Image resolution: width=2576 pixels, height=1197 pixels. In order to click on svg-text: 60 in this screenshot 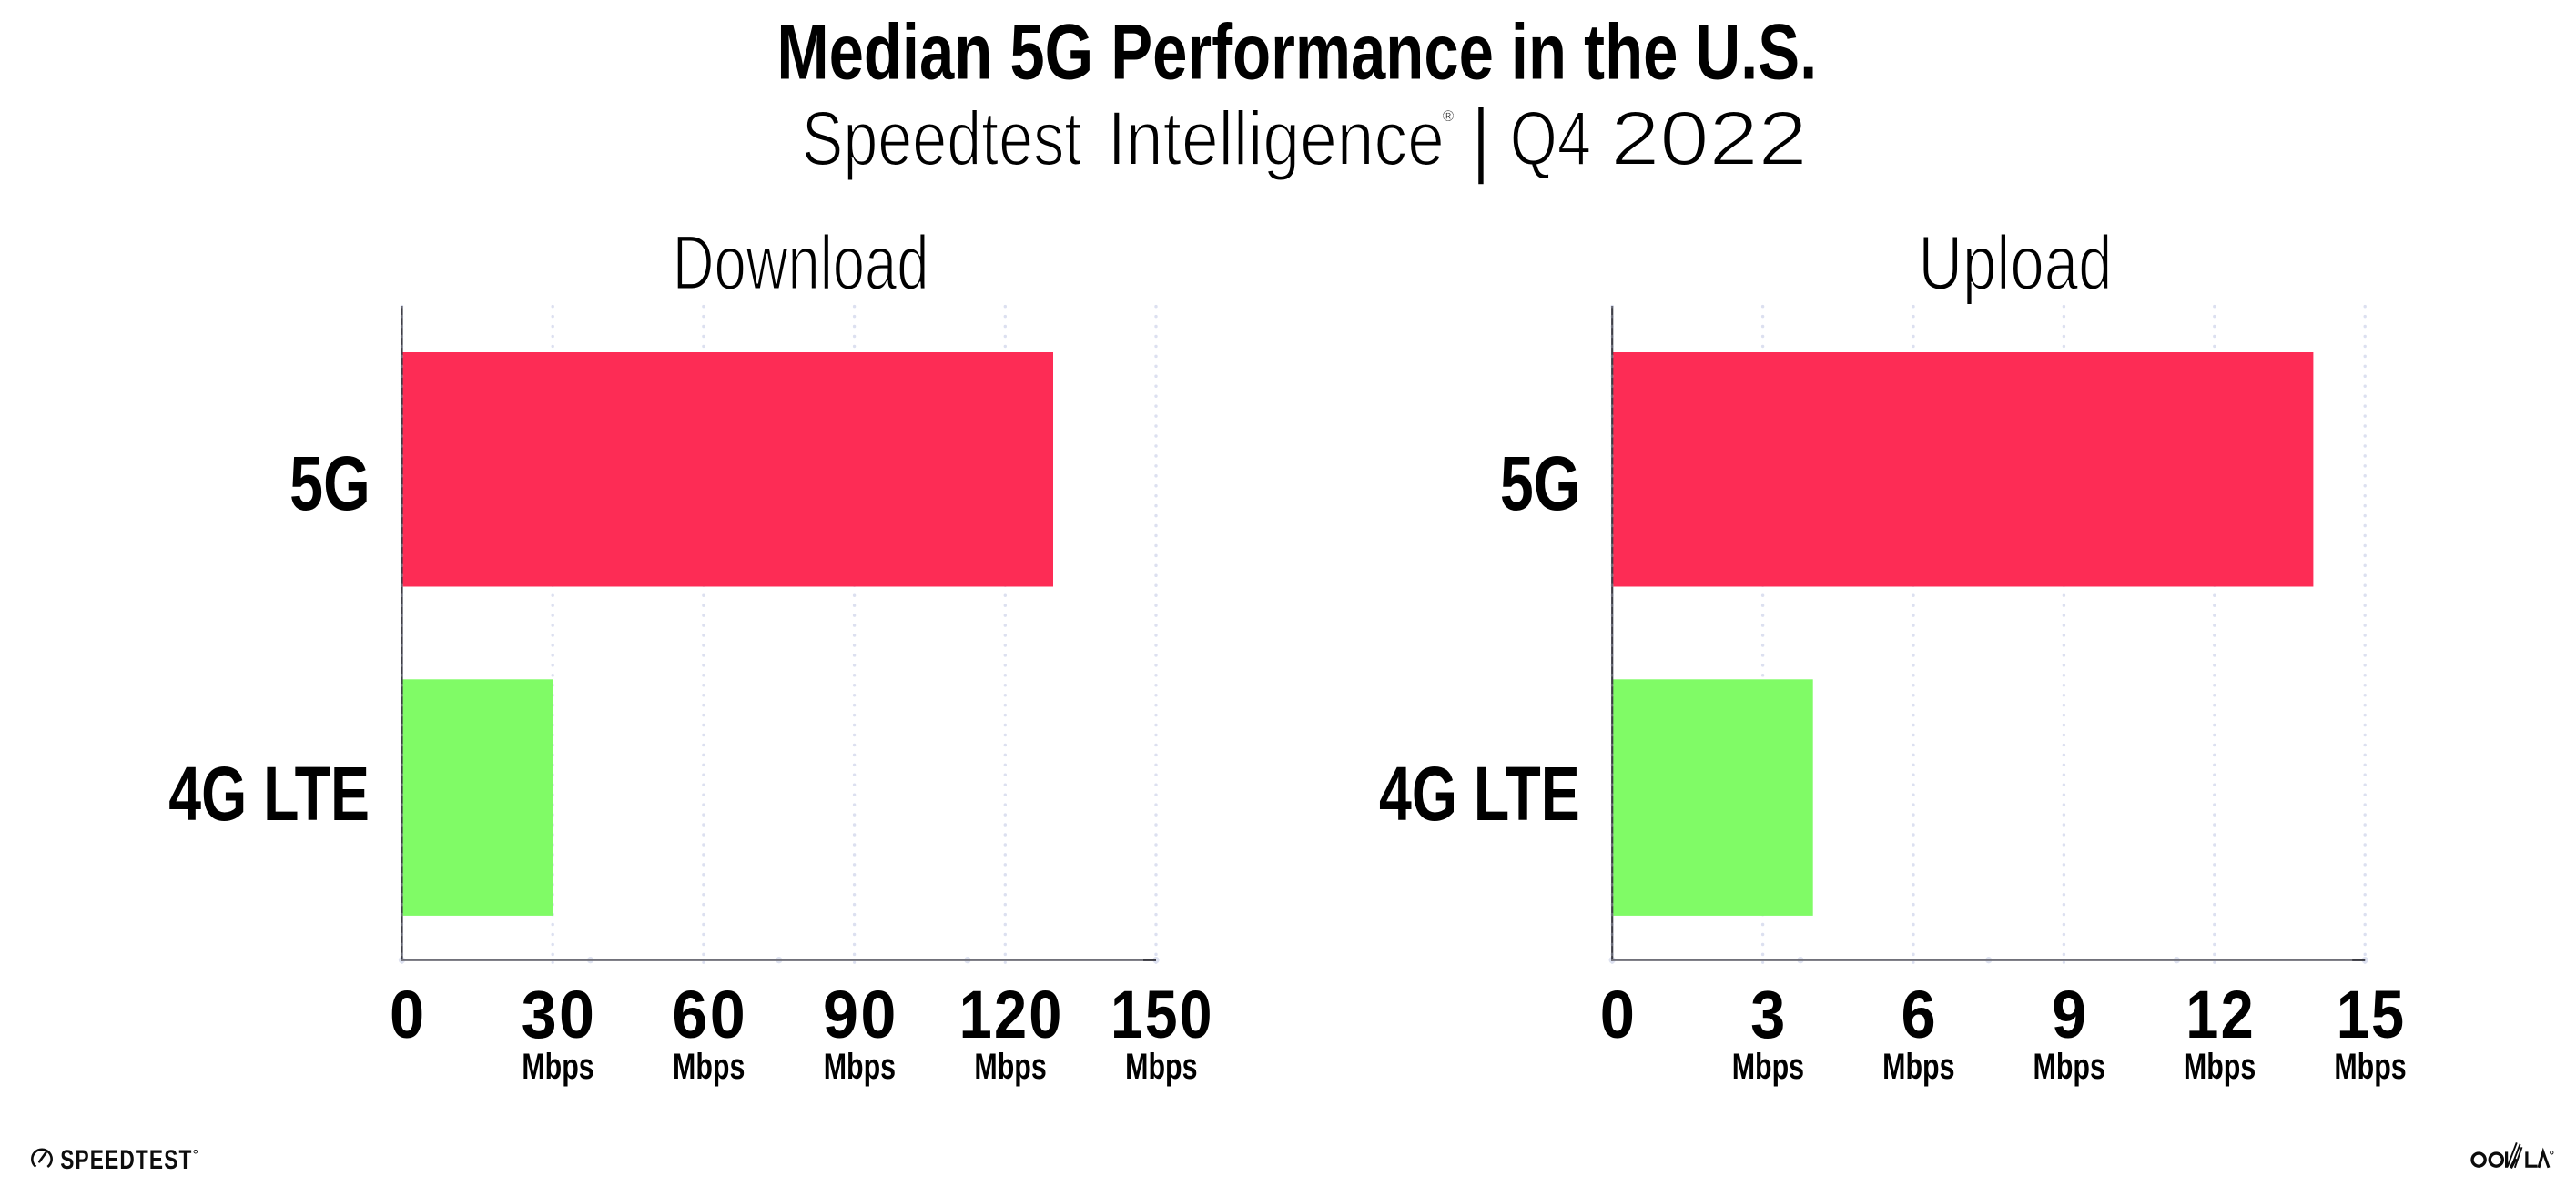, I will do `click(709, 1015)`.